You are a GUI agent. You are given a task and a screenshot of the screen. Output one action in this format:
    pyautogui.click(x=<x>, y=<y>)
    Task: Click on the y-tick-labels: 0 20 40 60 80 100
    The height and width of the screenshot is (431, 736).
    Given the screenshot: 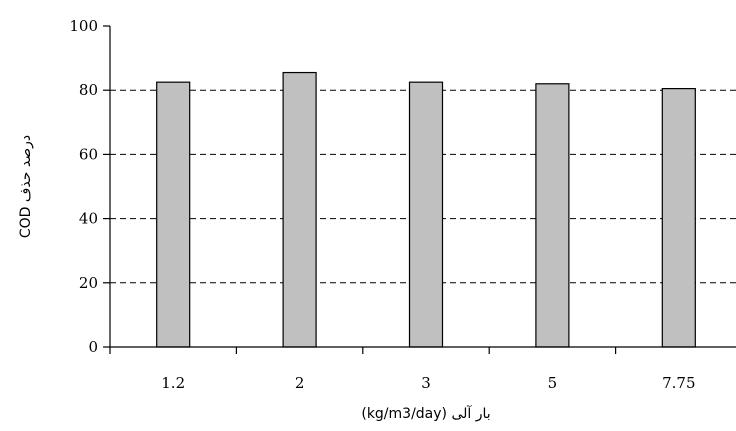 What is the action you would take?
    pyautogui.click(x=83, y=186)
    